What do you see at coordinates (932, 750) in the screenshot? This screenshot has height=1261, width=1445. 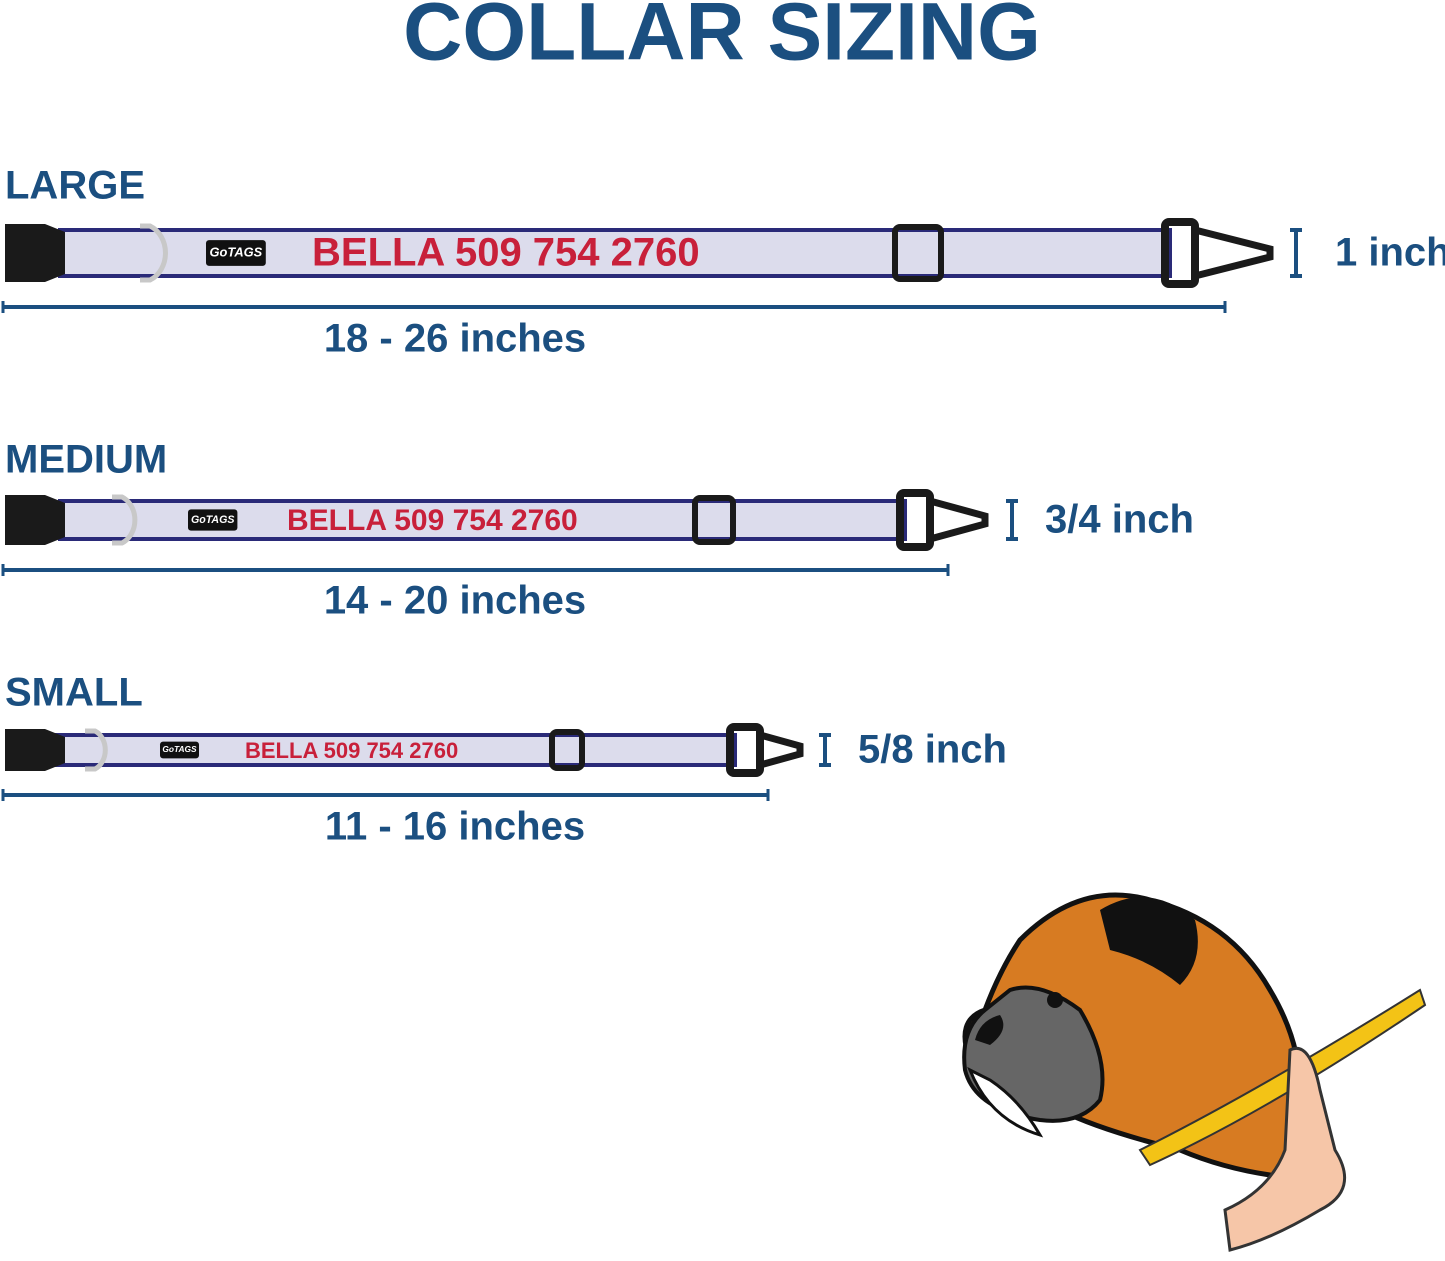 I see `width-label: 5/8 inch` at bounding box center [932, 750].